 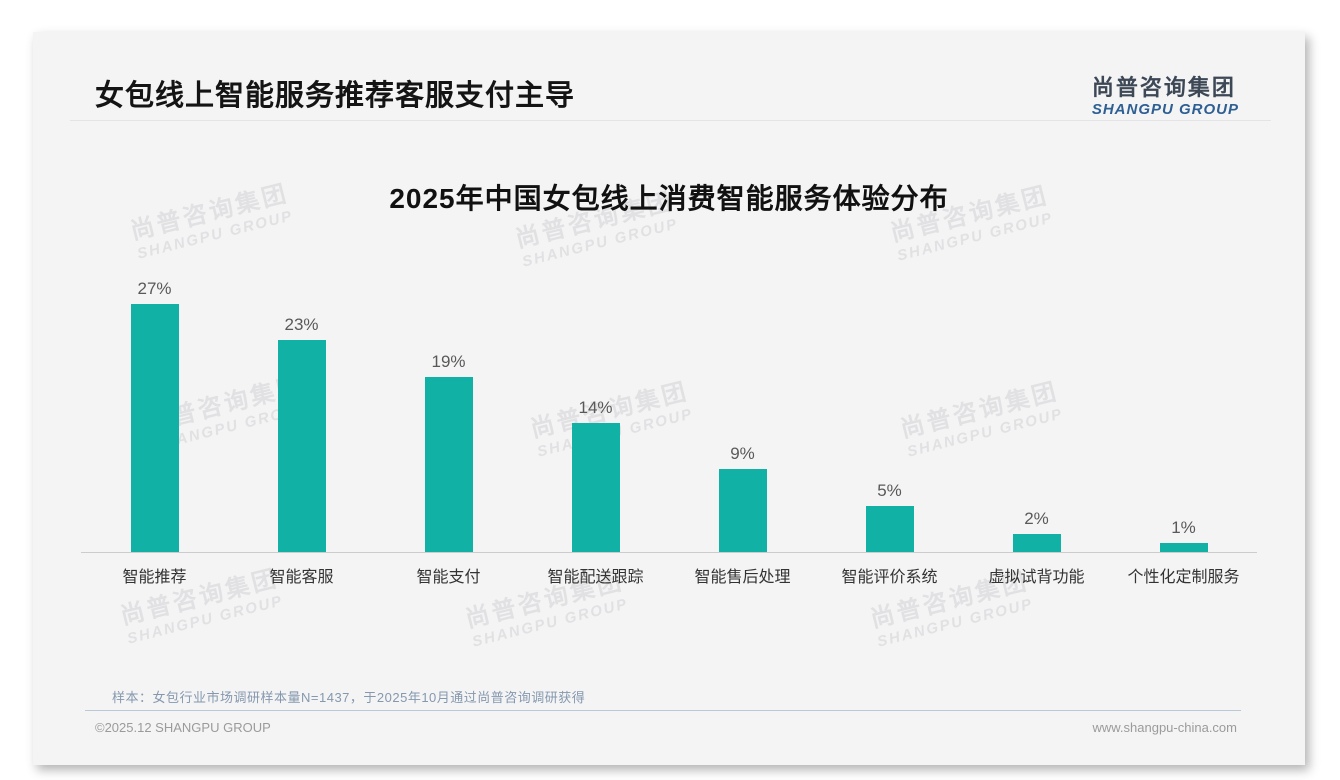 What do you see at coordinates (335, 96) in the screenshot?
I see `page-title: 女包线上智能服务推荐客服支付主导` at bounding box center [335, 96].